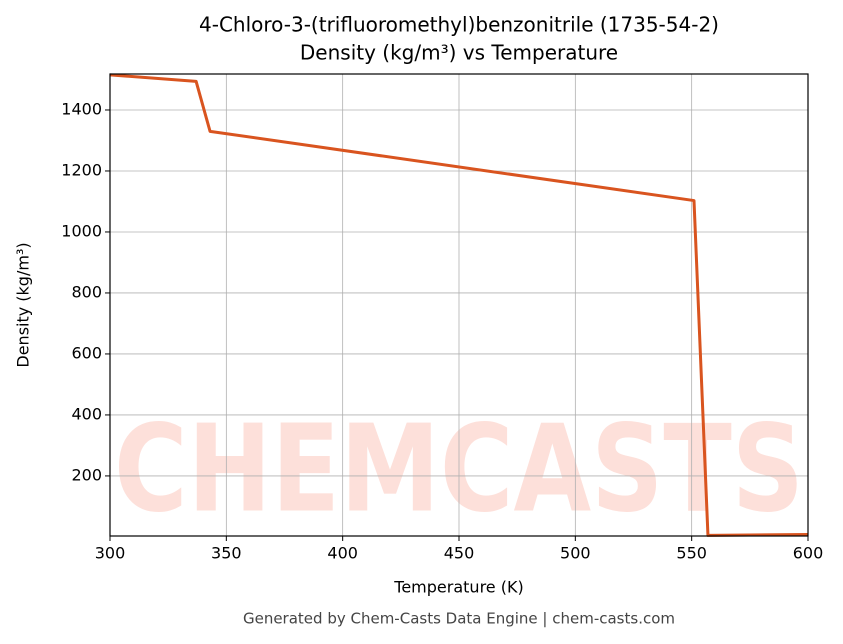 The image size is (843, 644). What do you see at coordinates (86, 352) in the screenshot?
I see `y-tick-label: 600` at bounding box center [86, 352].